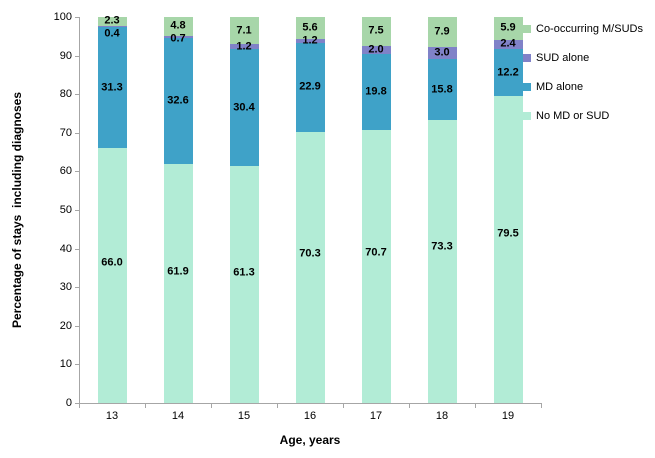 The height and width of the screenshot is (458, 655). I want to click on data-label-md-alone: 31.3, so click(112, 87).